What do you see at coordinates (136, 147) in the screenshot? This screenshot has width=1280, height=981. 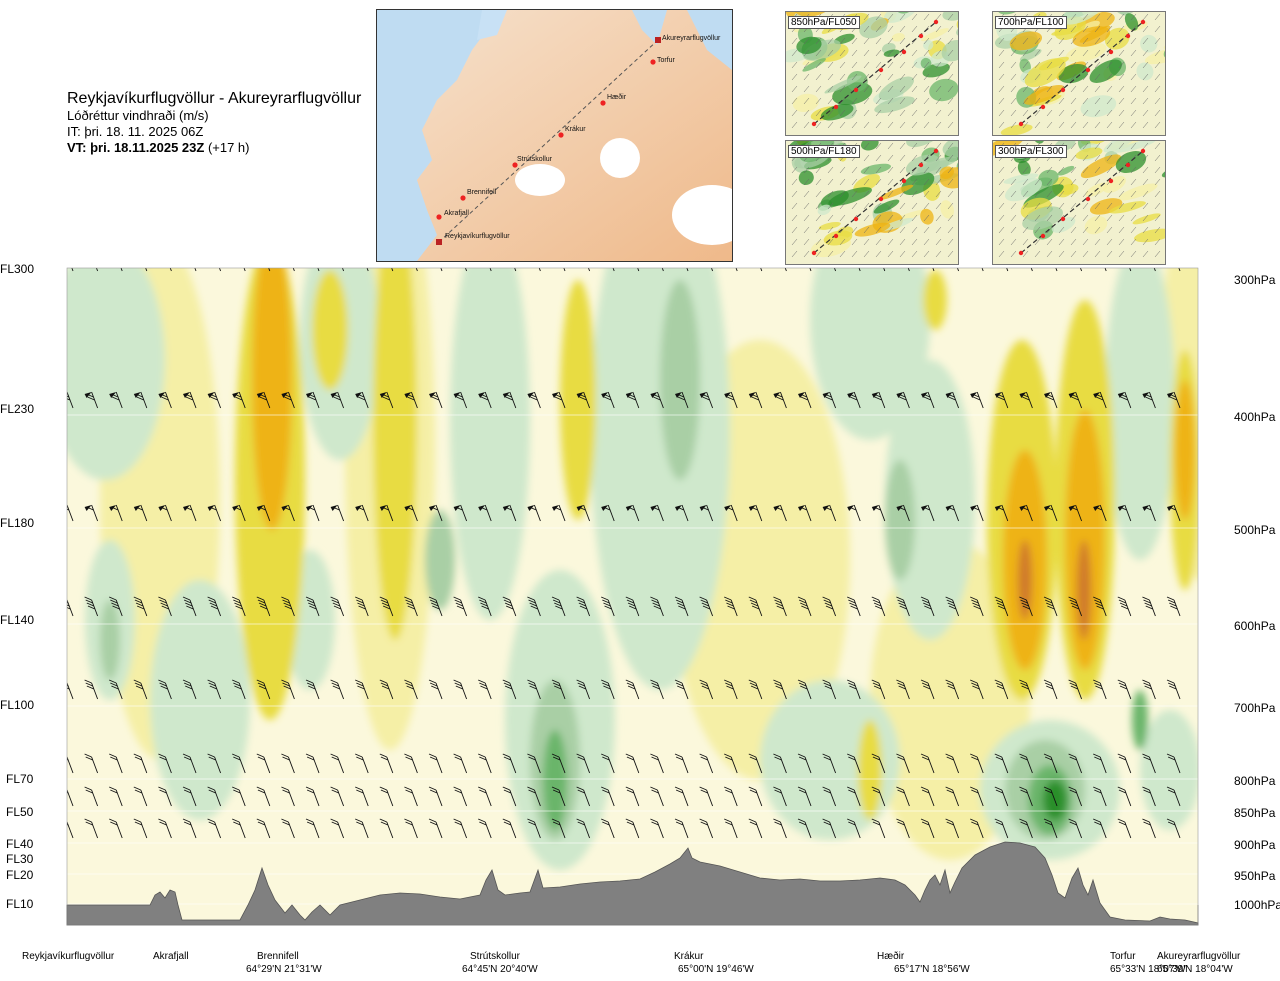 I see `valid-time: VT: þri. 18.11.2025 23Z` at bounding box center [136, 147].